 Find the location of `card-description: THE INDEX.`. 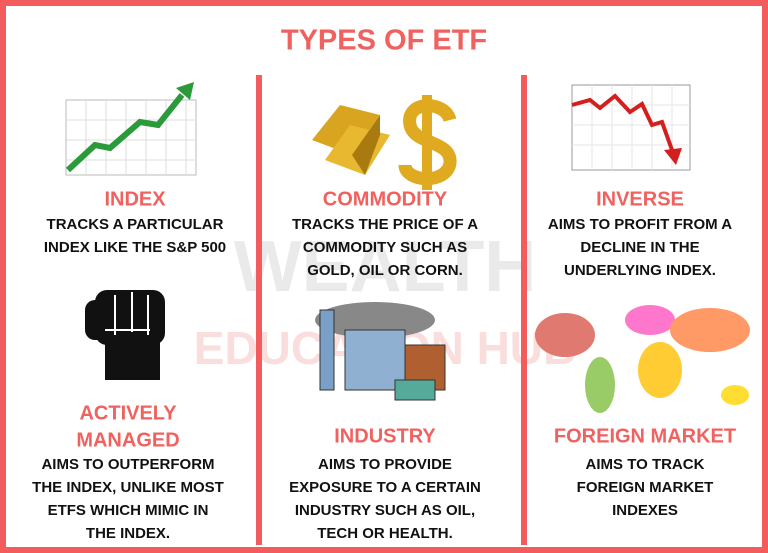

card-description: THE INDEX. is located at coordinates (128, 533).